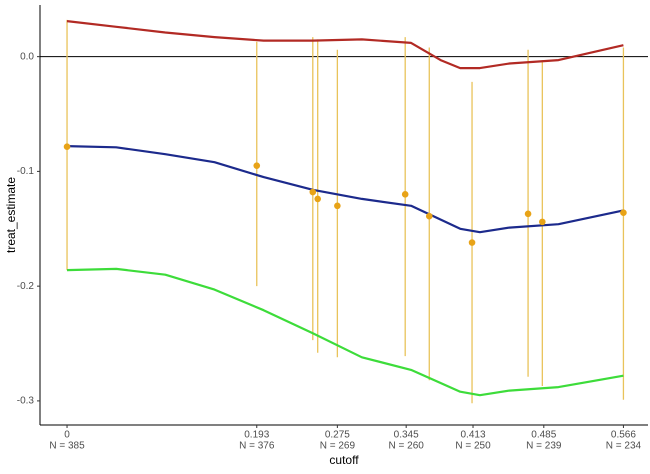  Describe the element at coordinates (67, 435) in the screenshot. I see `x-tick-label: 0` at that location.